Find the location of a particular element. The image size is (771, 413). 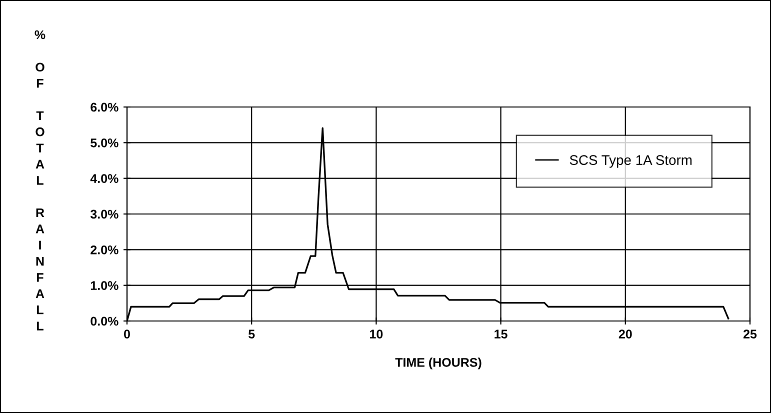

x-axis-title: TIME (HOURS) is located at coordinates (438, 364).